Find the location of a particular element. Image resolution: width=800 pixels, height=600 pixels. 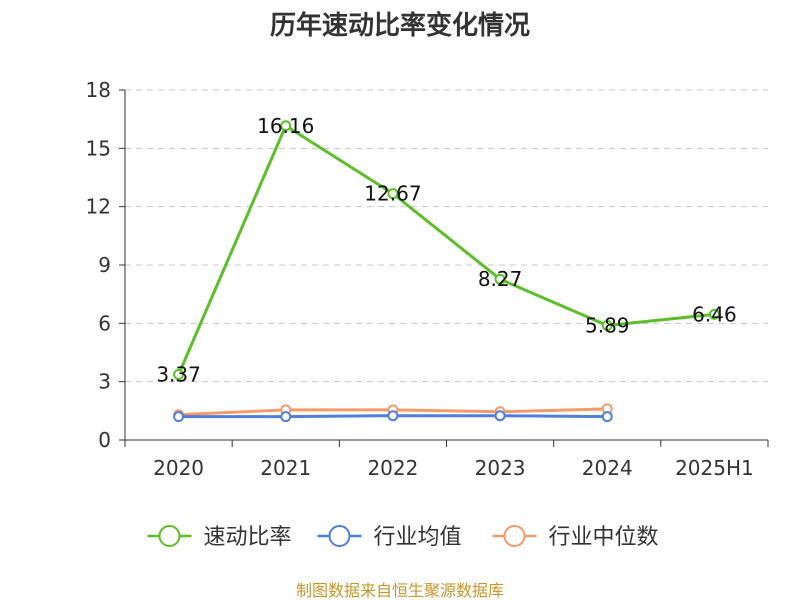

data-label: 16.16 is located at coordinates (285, 126).